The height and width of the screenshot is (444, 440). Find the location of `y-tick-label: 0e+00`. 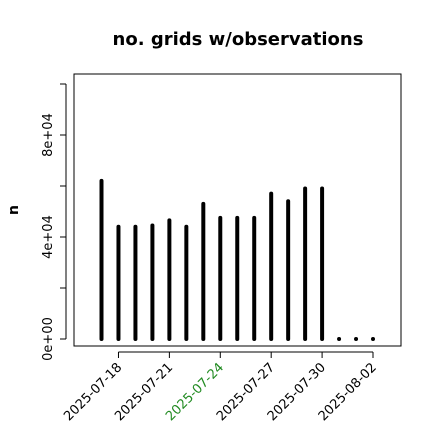

y-tick-label: 0e+00 is located at coordinates (48, 339).